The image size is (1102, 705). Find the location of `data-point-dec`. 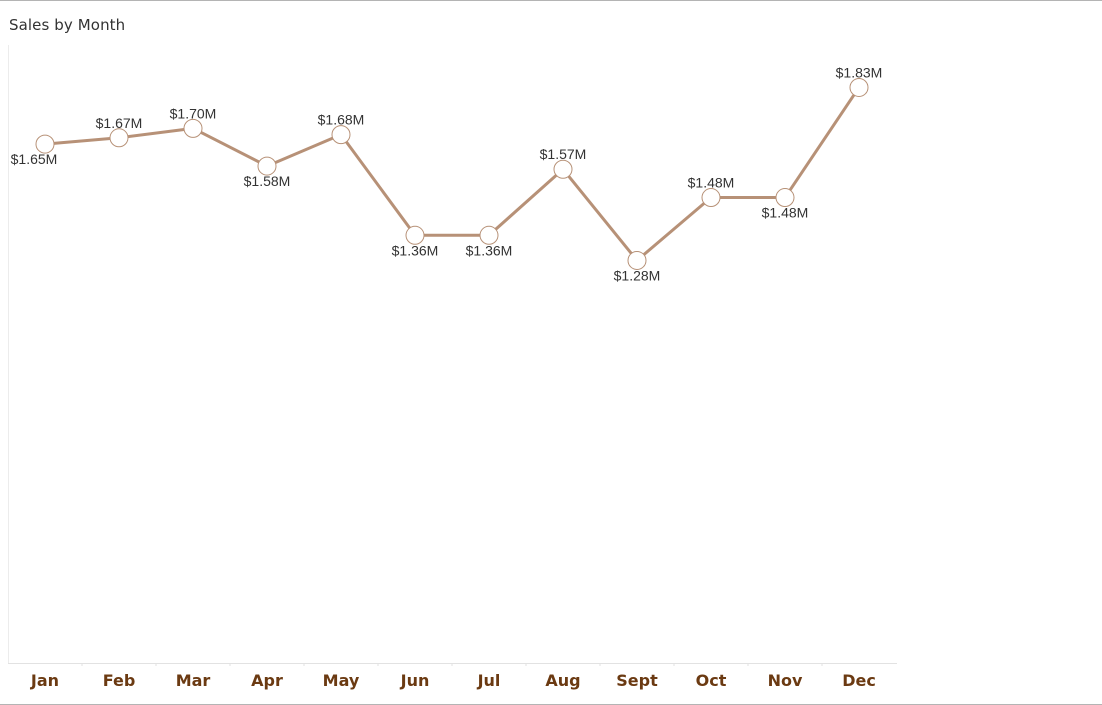

data-point-dec is located at coordinates (859, 87).